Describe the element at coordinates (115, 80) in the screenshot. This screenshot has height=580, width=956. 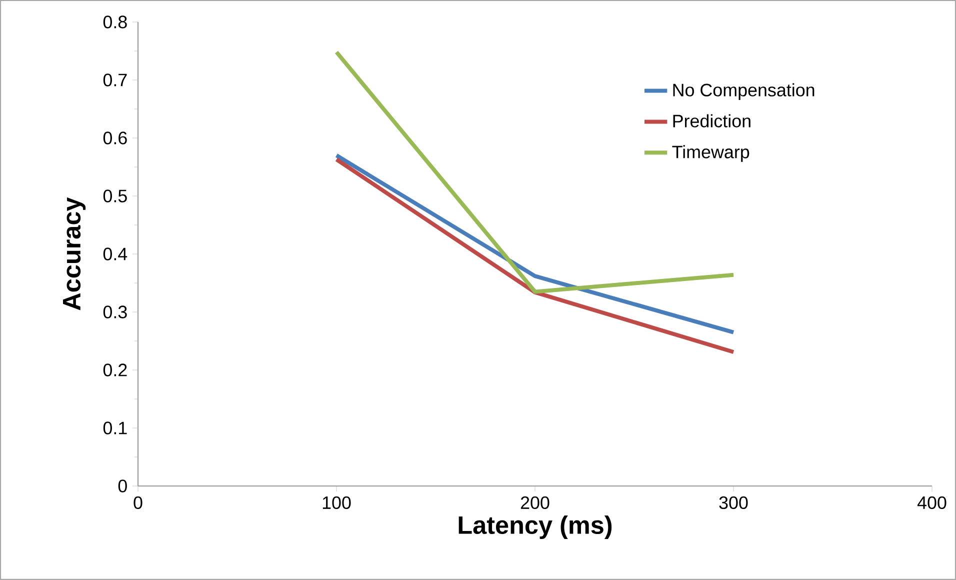
I see `y-tick-label: 0.7` at that location.